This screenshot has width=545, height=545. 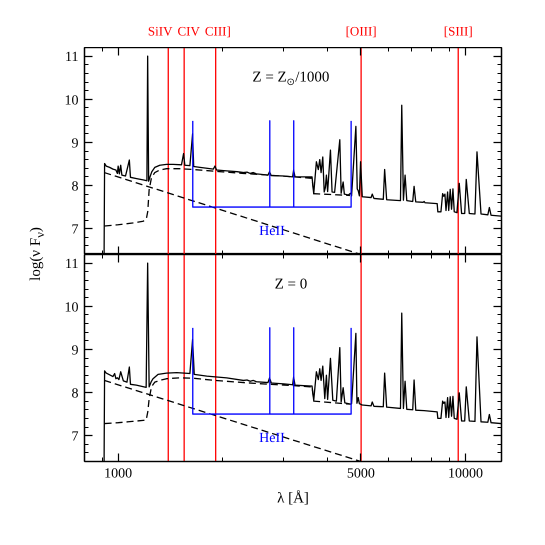 What do you see at coordinates (118, 474) in the screenshot?
I see `x-tick-label: 1000` at bounding box center [118, 474].